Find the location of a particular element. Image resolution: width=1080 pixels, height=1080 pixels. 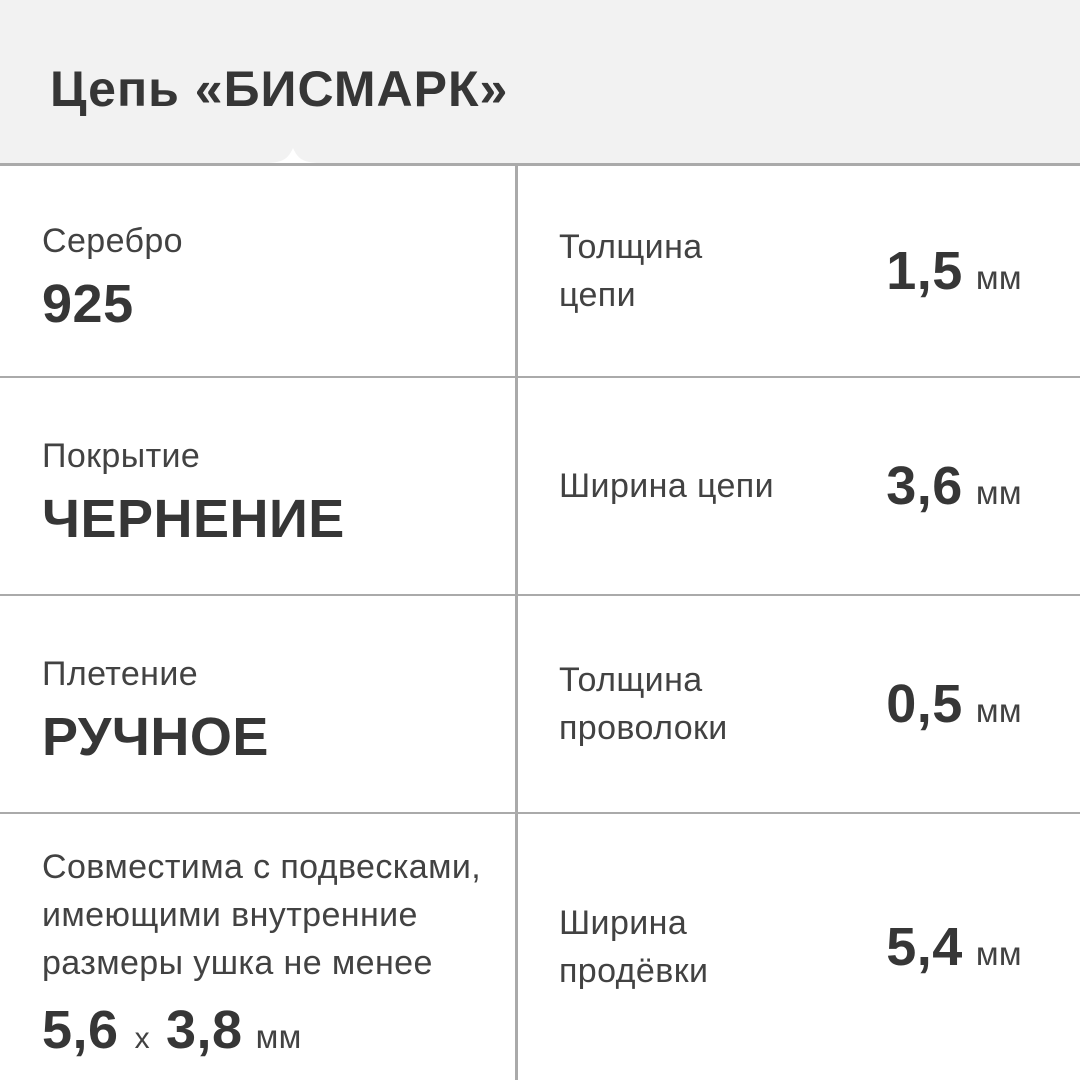

compatibility-separator: х is located at coordinates (142, 1039).